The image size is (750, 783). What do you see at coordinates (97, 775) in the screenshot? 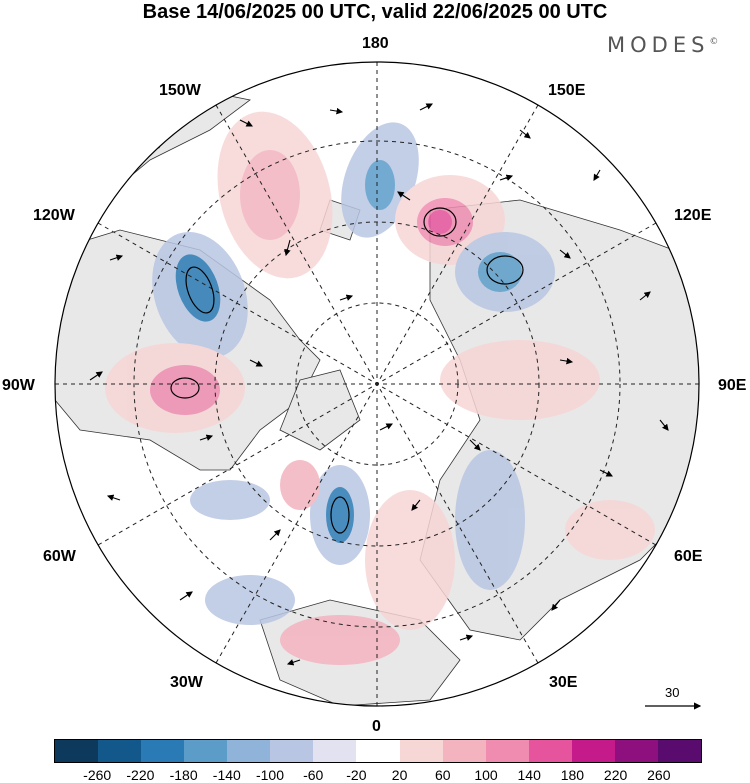
I see `colorbar-tick-label: -260` at bounding box center [97, 775].